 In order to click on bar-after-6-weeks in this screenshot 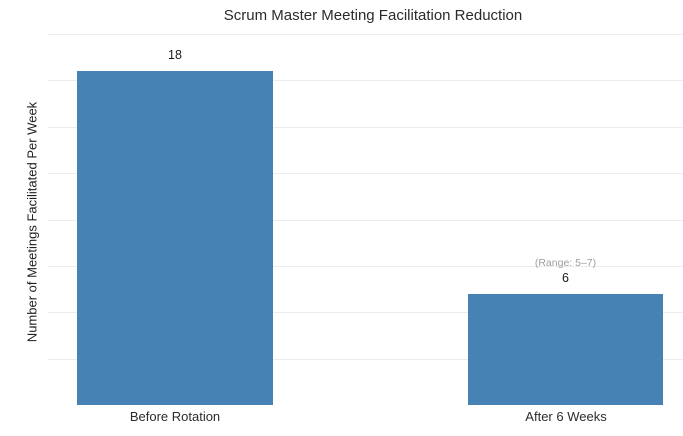, I will do `click(565, 349)`.